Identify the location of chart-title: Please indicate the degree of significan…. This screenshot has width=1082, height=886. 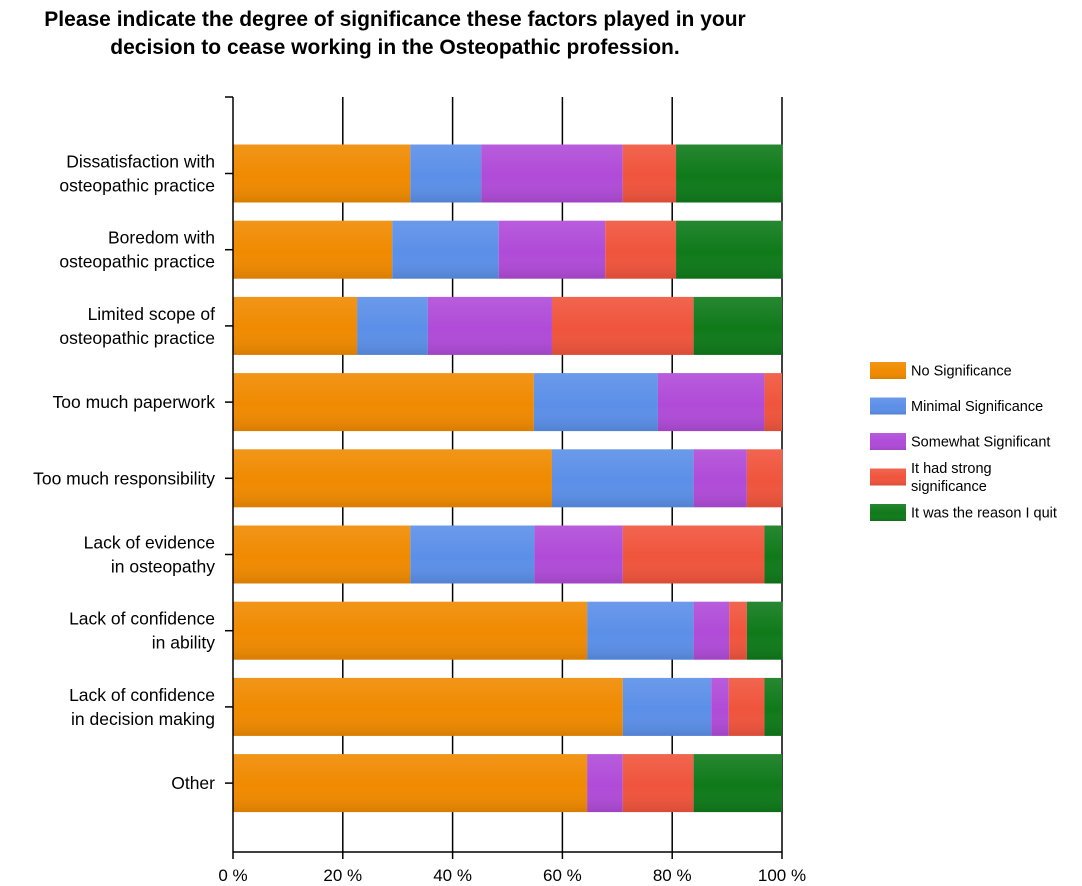
(395, 33).